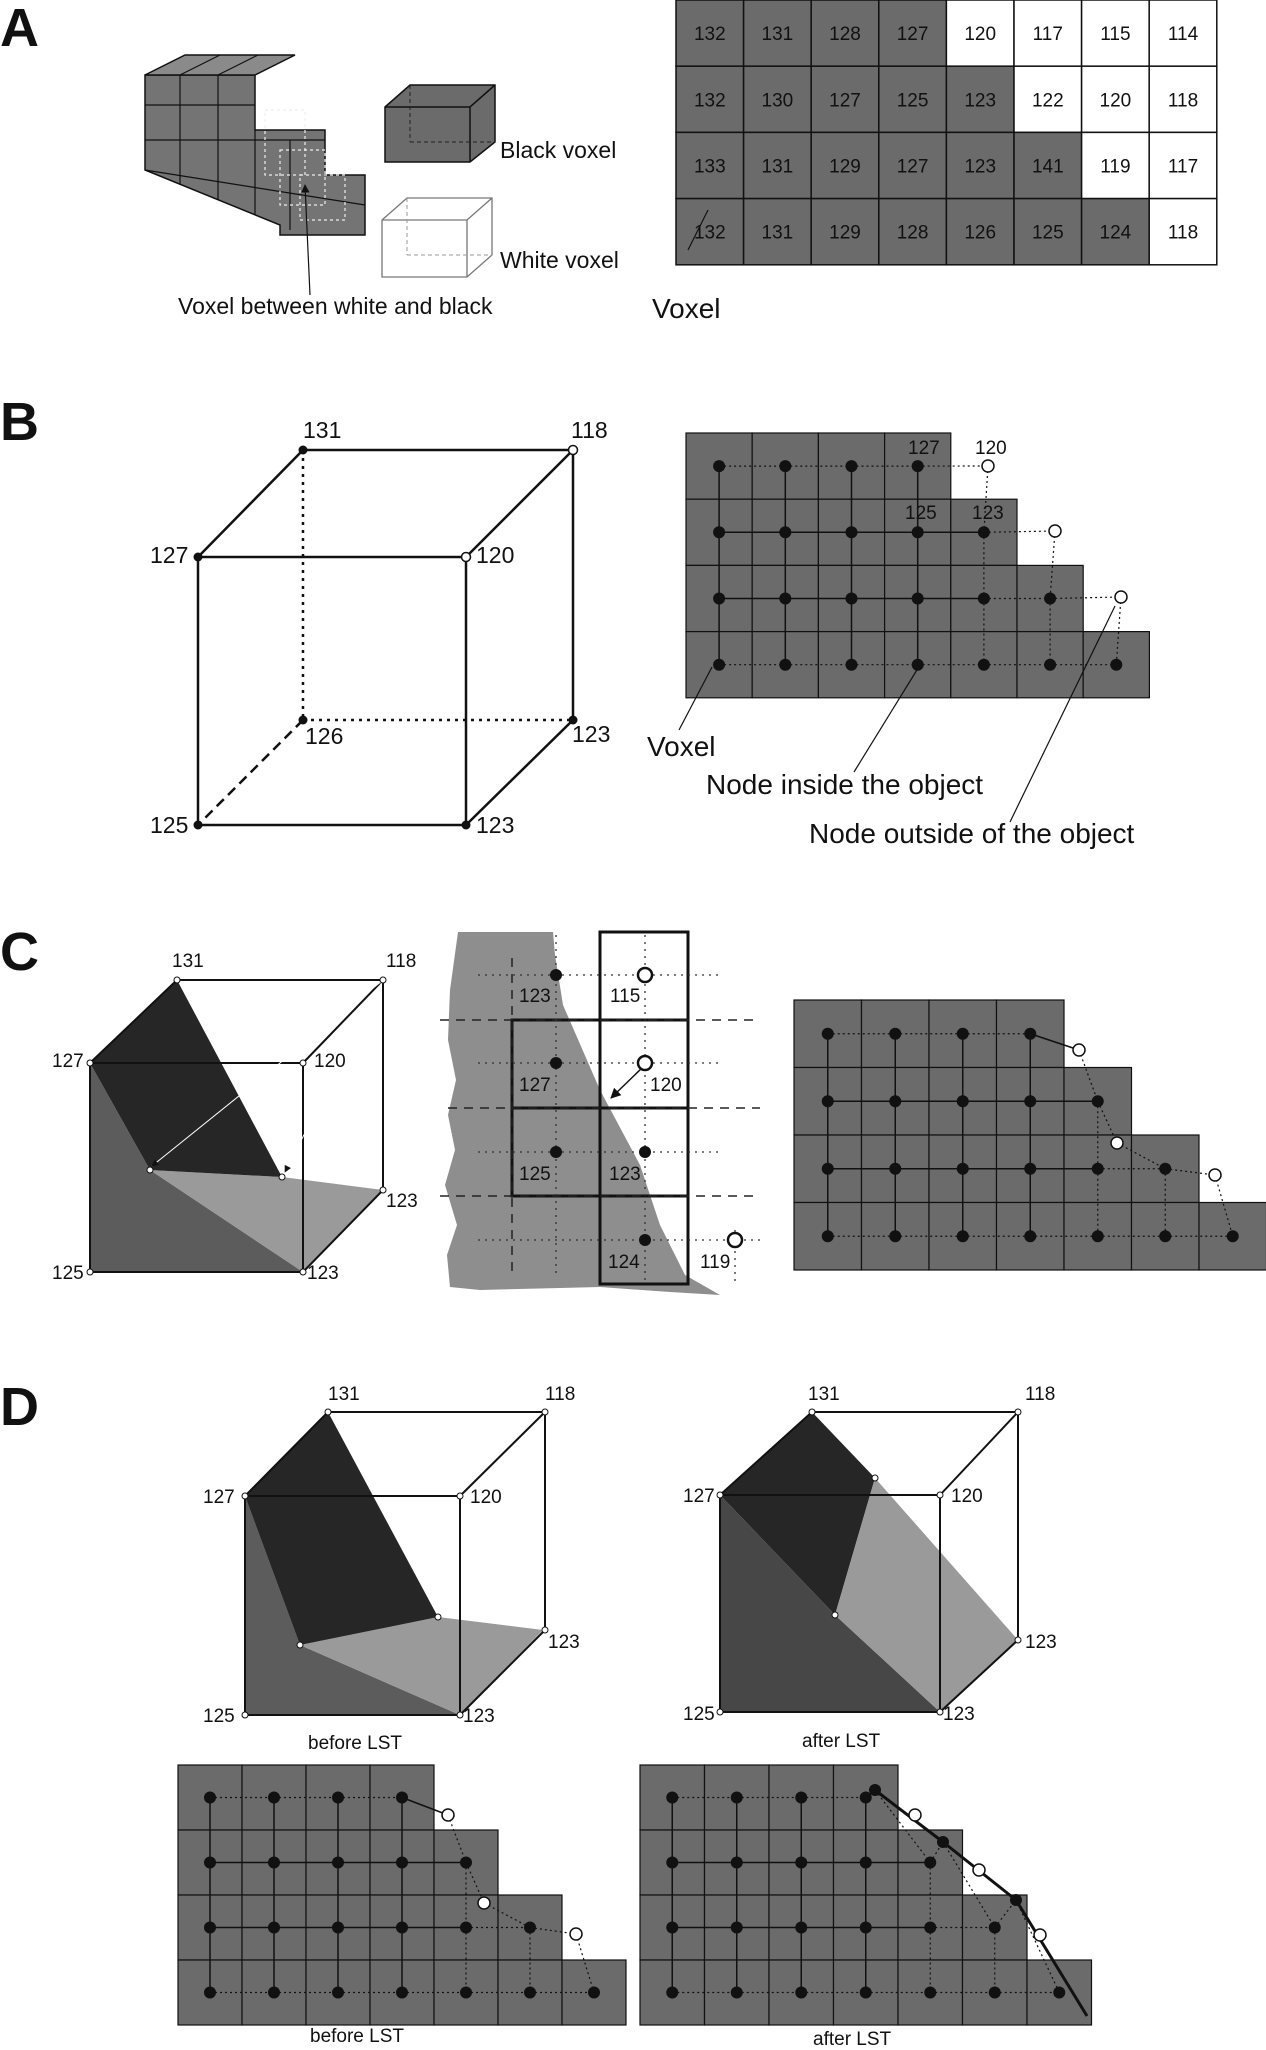 Image resolution: width=1266 pixels, height=2050 pixels. I want to click on cube-b-label-tbl: 131, so click(322, 430).